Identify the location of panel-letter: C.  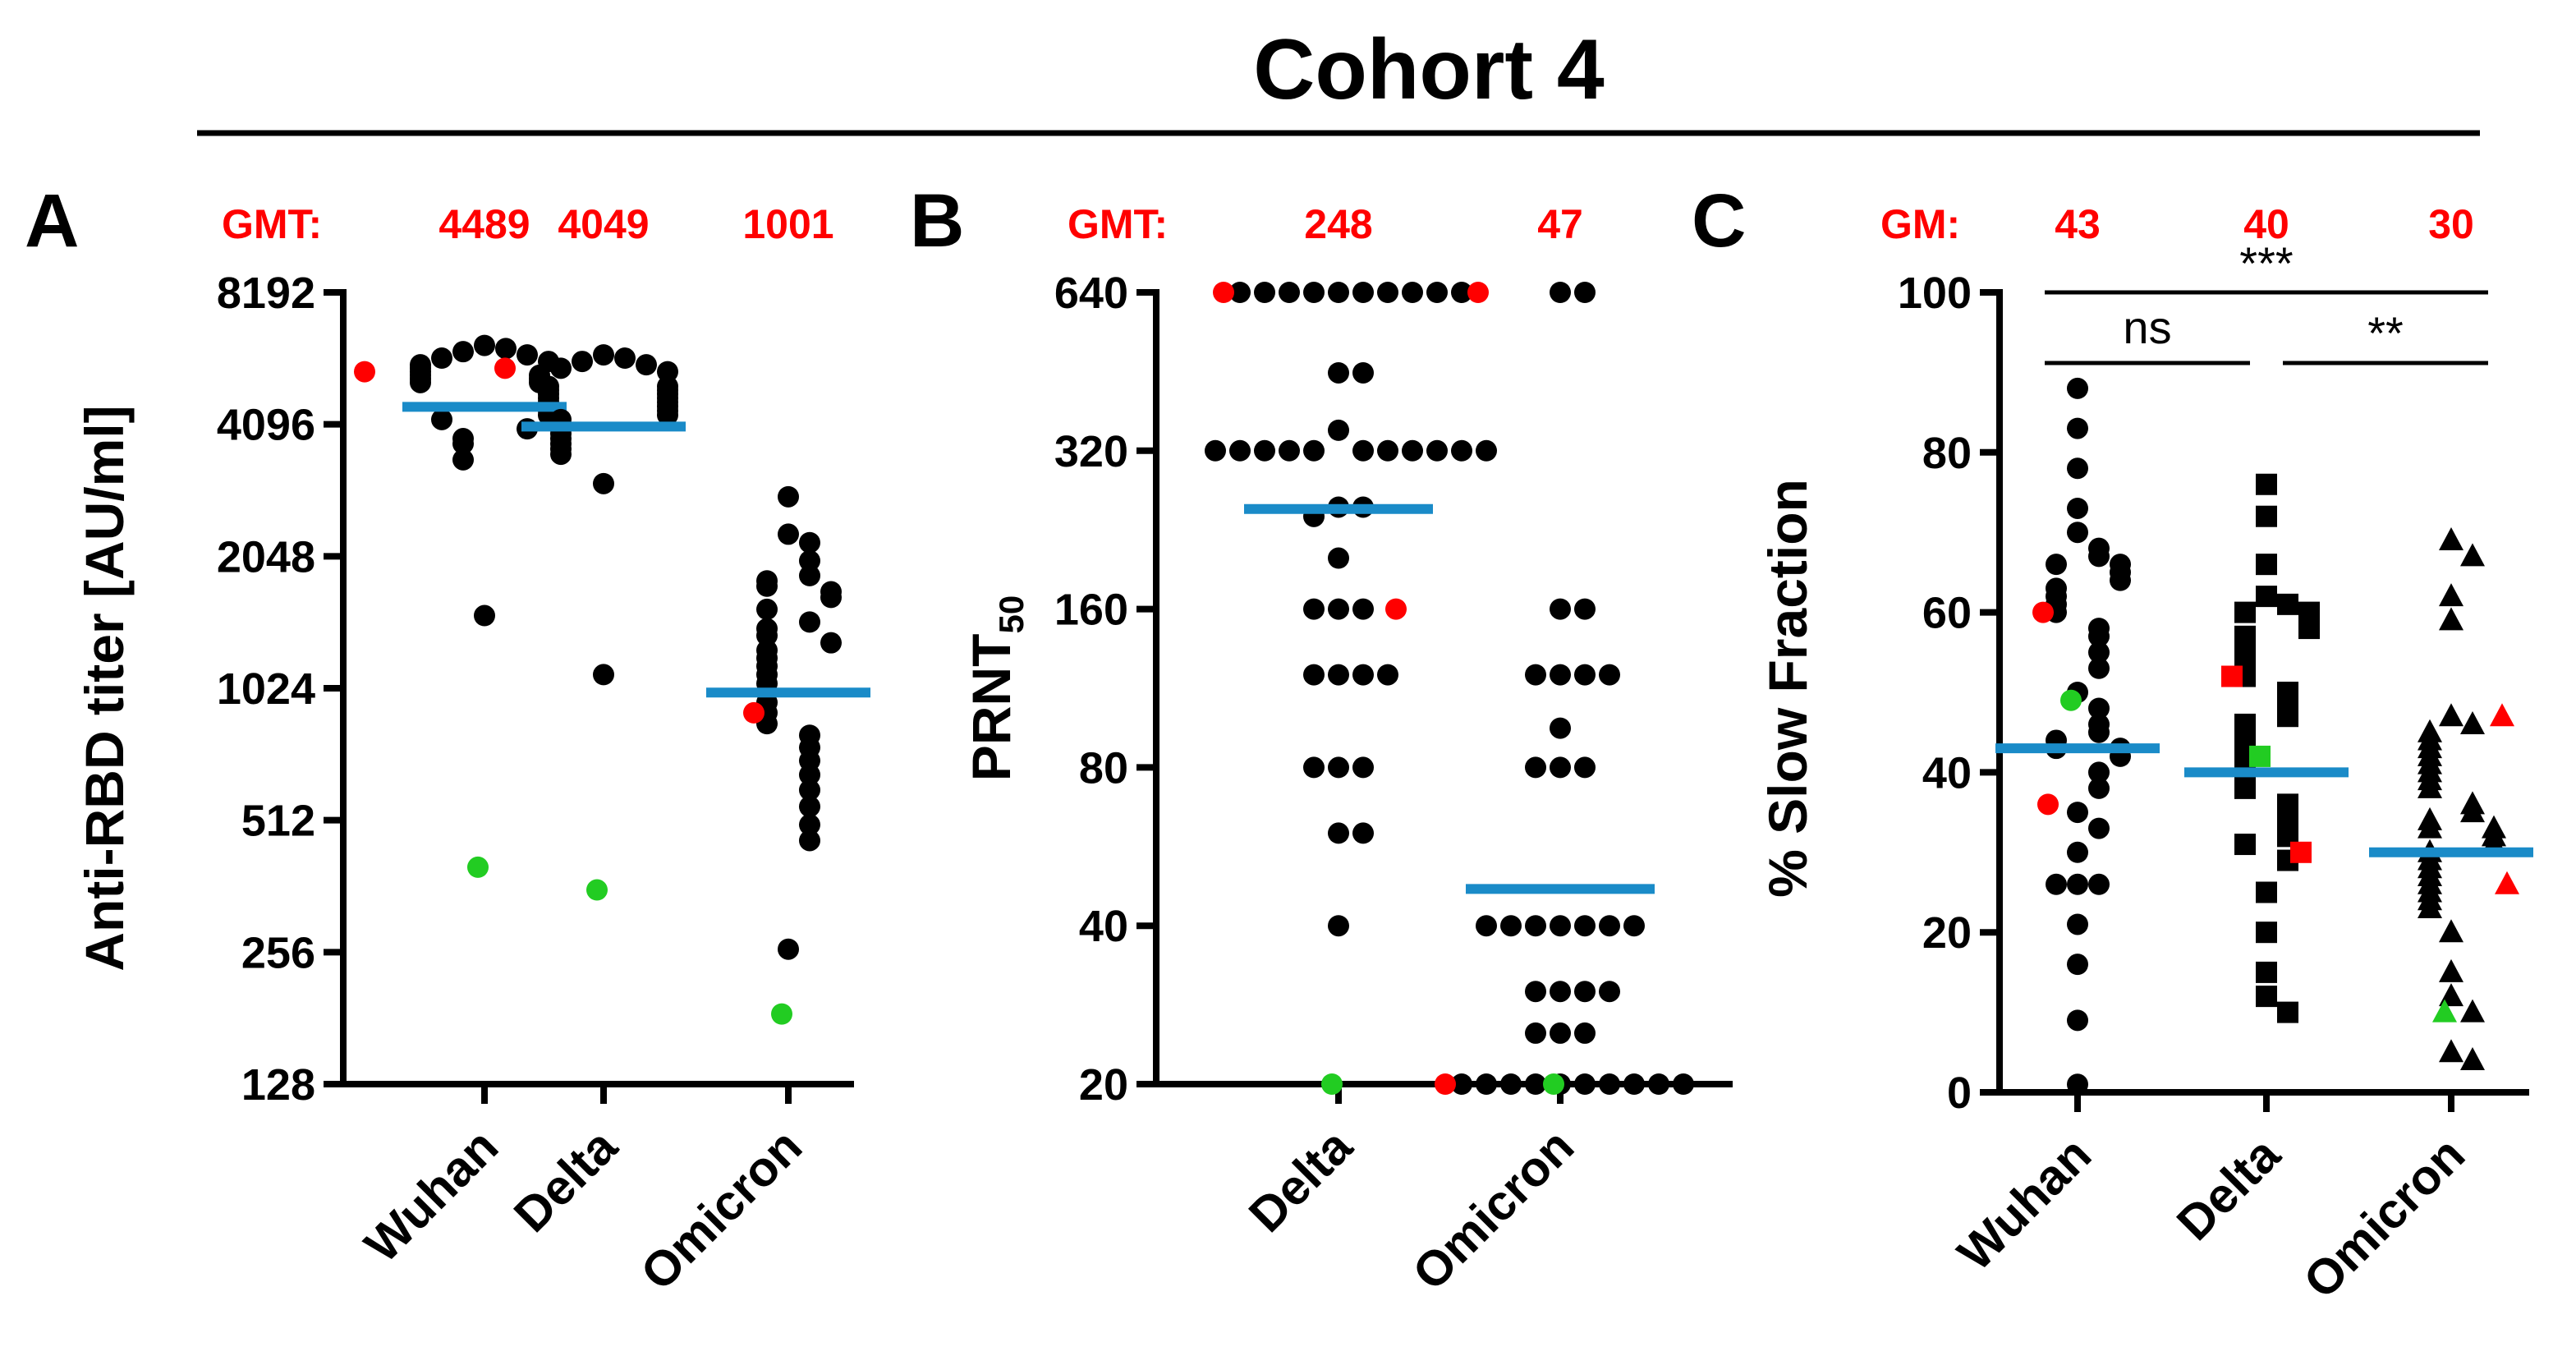
(1719, 221).